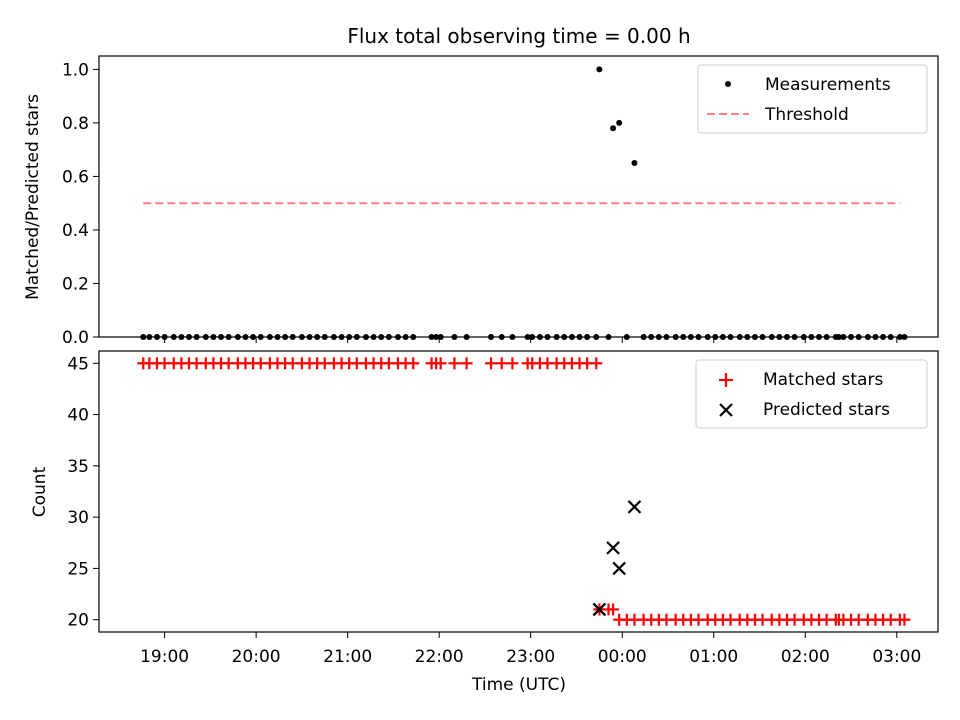  What do you see at coordinates (78, 569) in the screenshot?
I see `bottom-y-tick-label: 25` at bounding box center [78, 569].